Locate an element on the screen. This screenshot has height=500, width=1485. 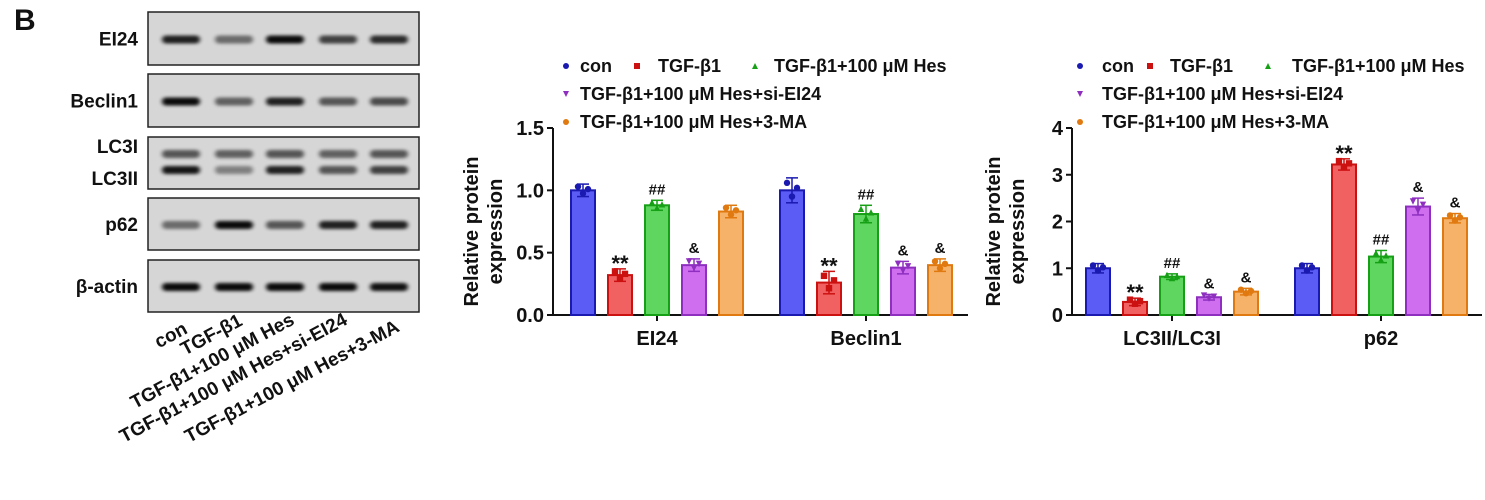
y-tick-label: 0.0 is located at coordinates (530, 316).